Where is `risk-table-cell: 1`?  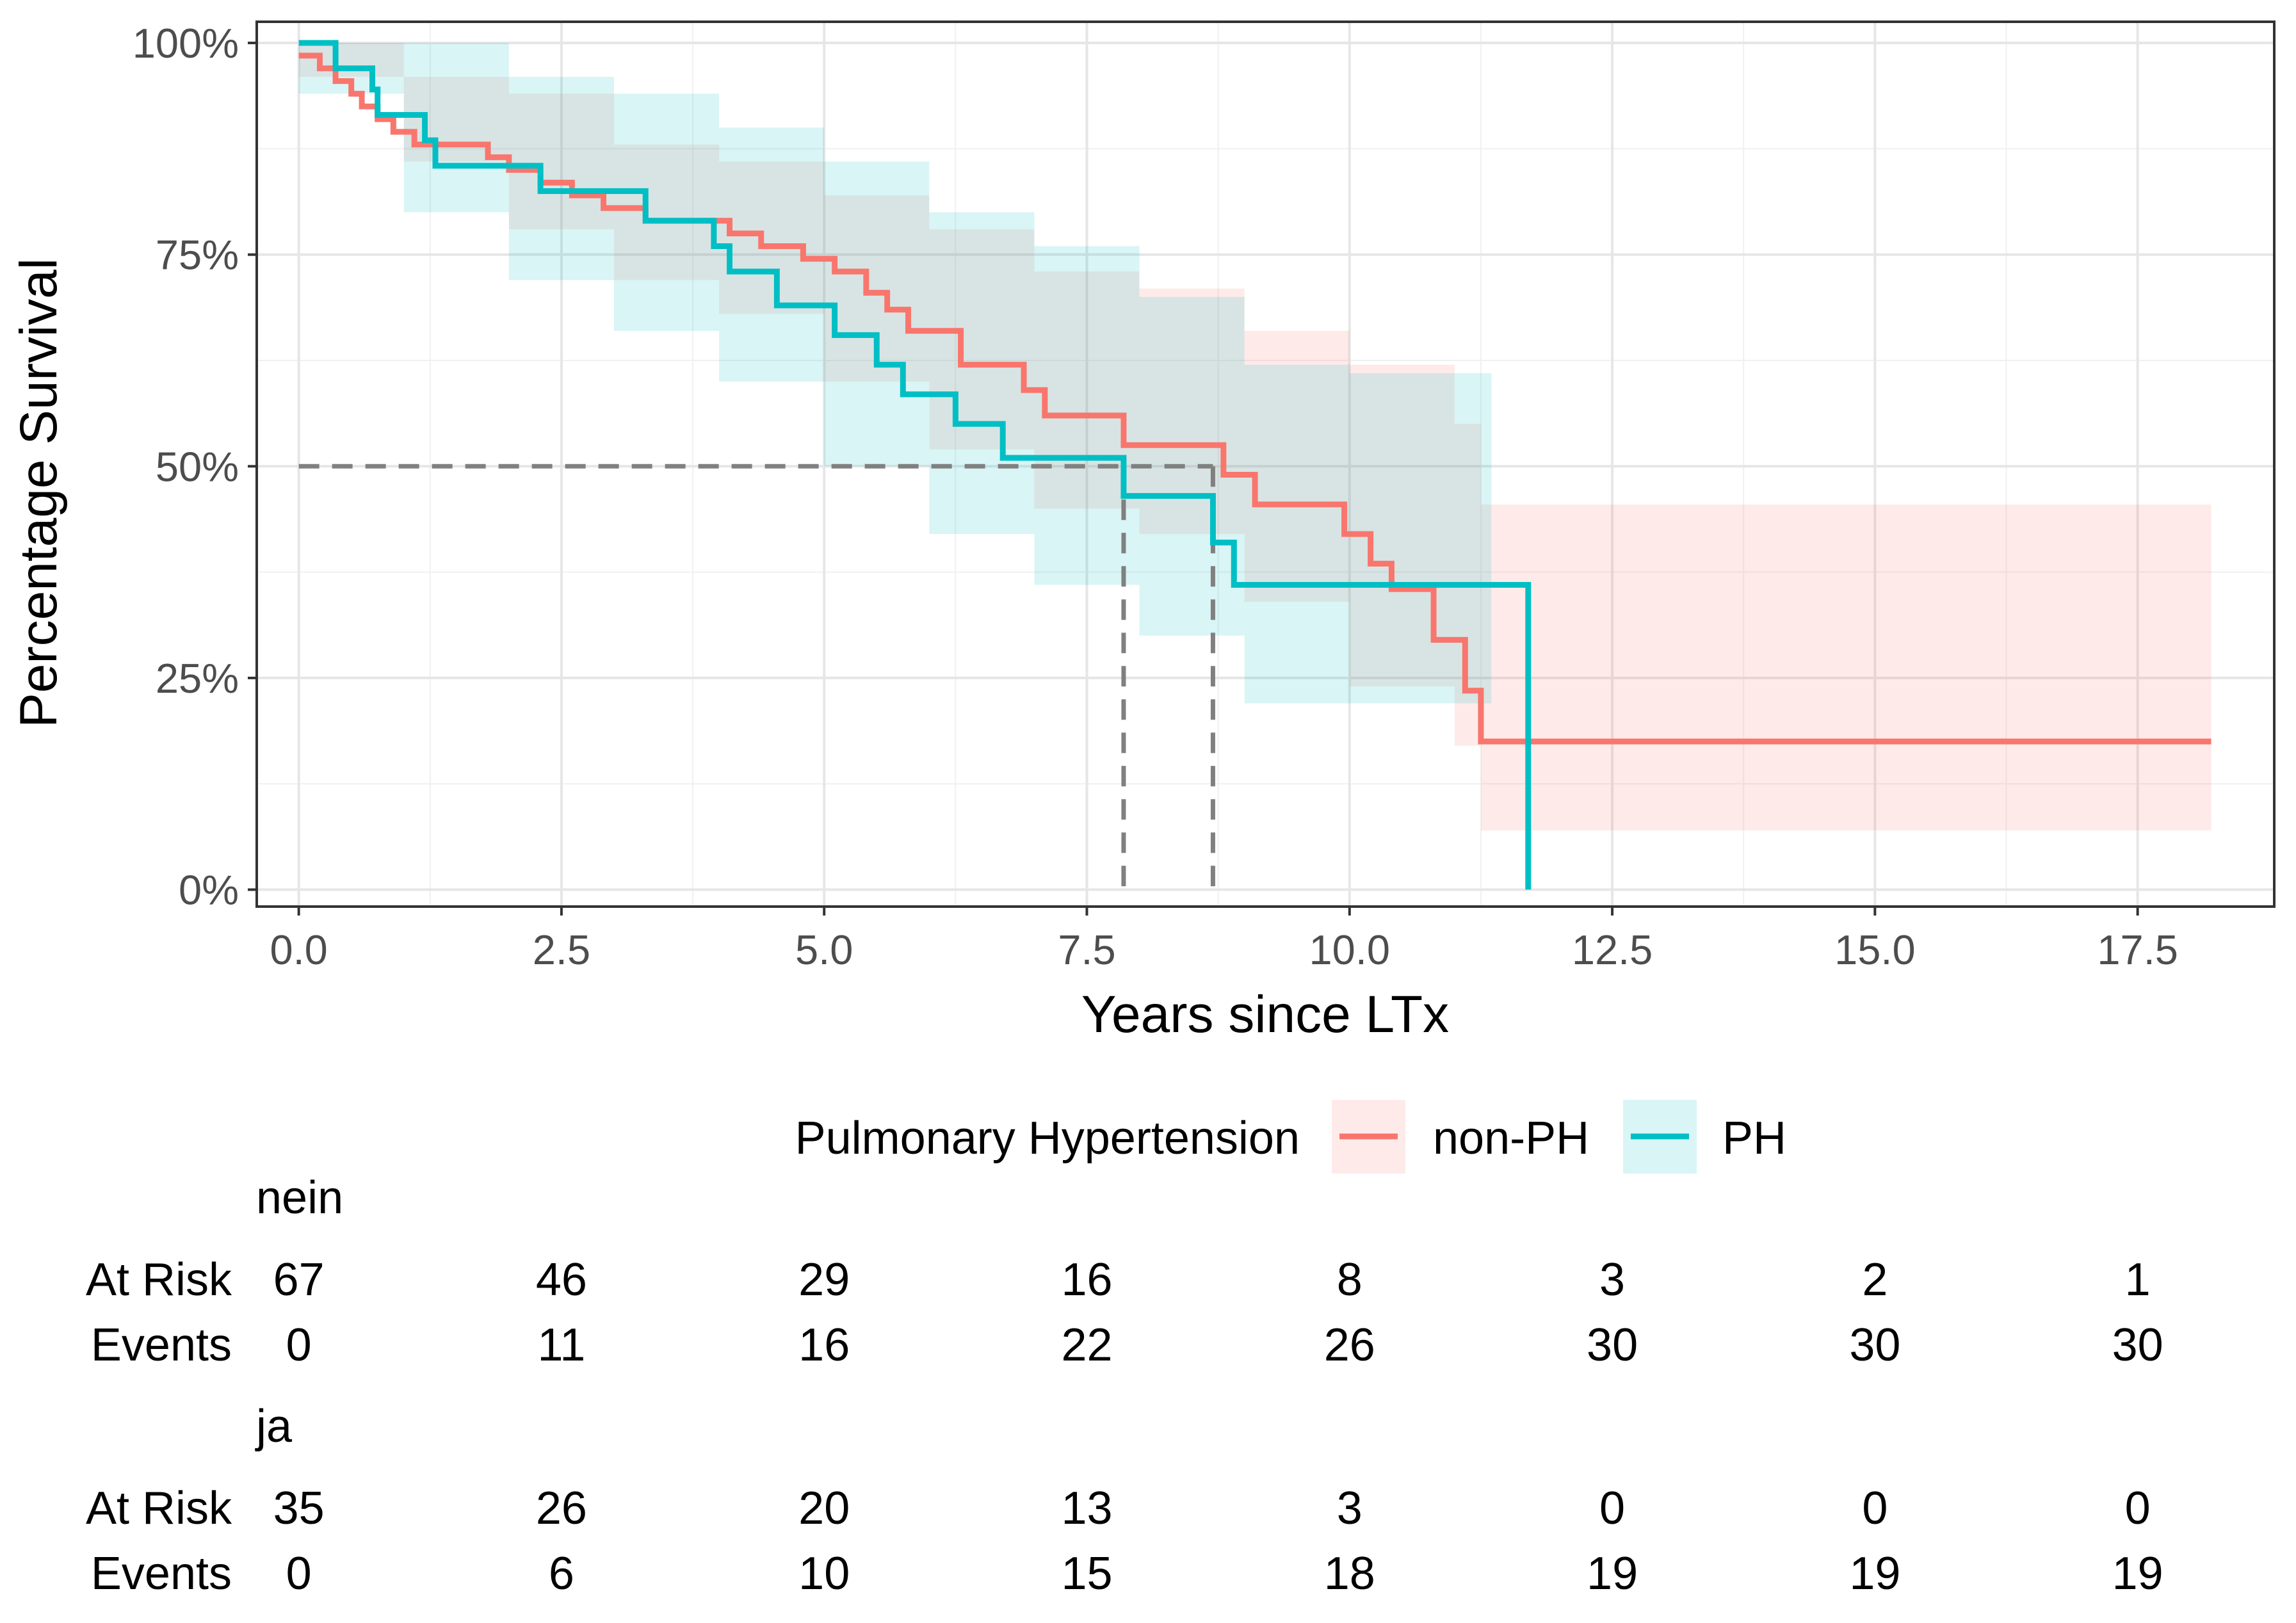 risk-table-cell: 1 is located at coordinates (2138, 1279).